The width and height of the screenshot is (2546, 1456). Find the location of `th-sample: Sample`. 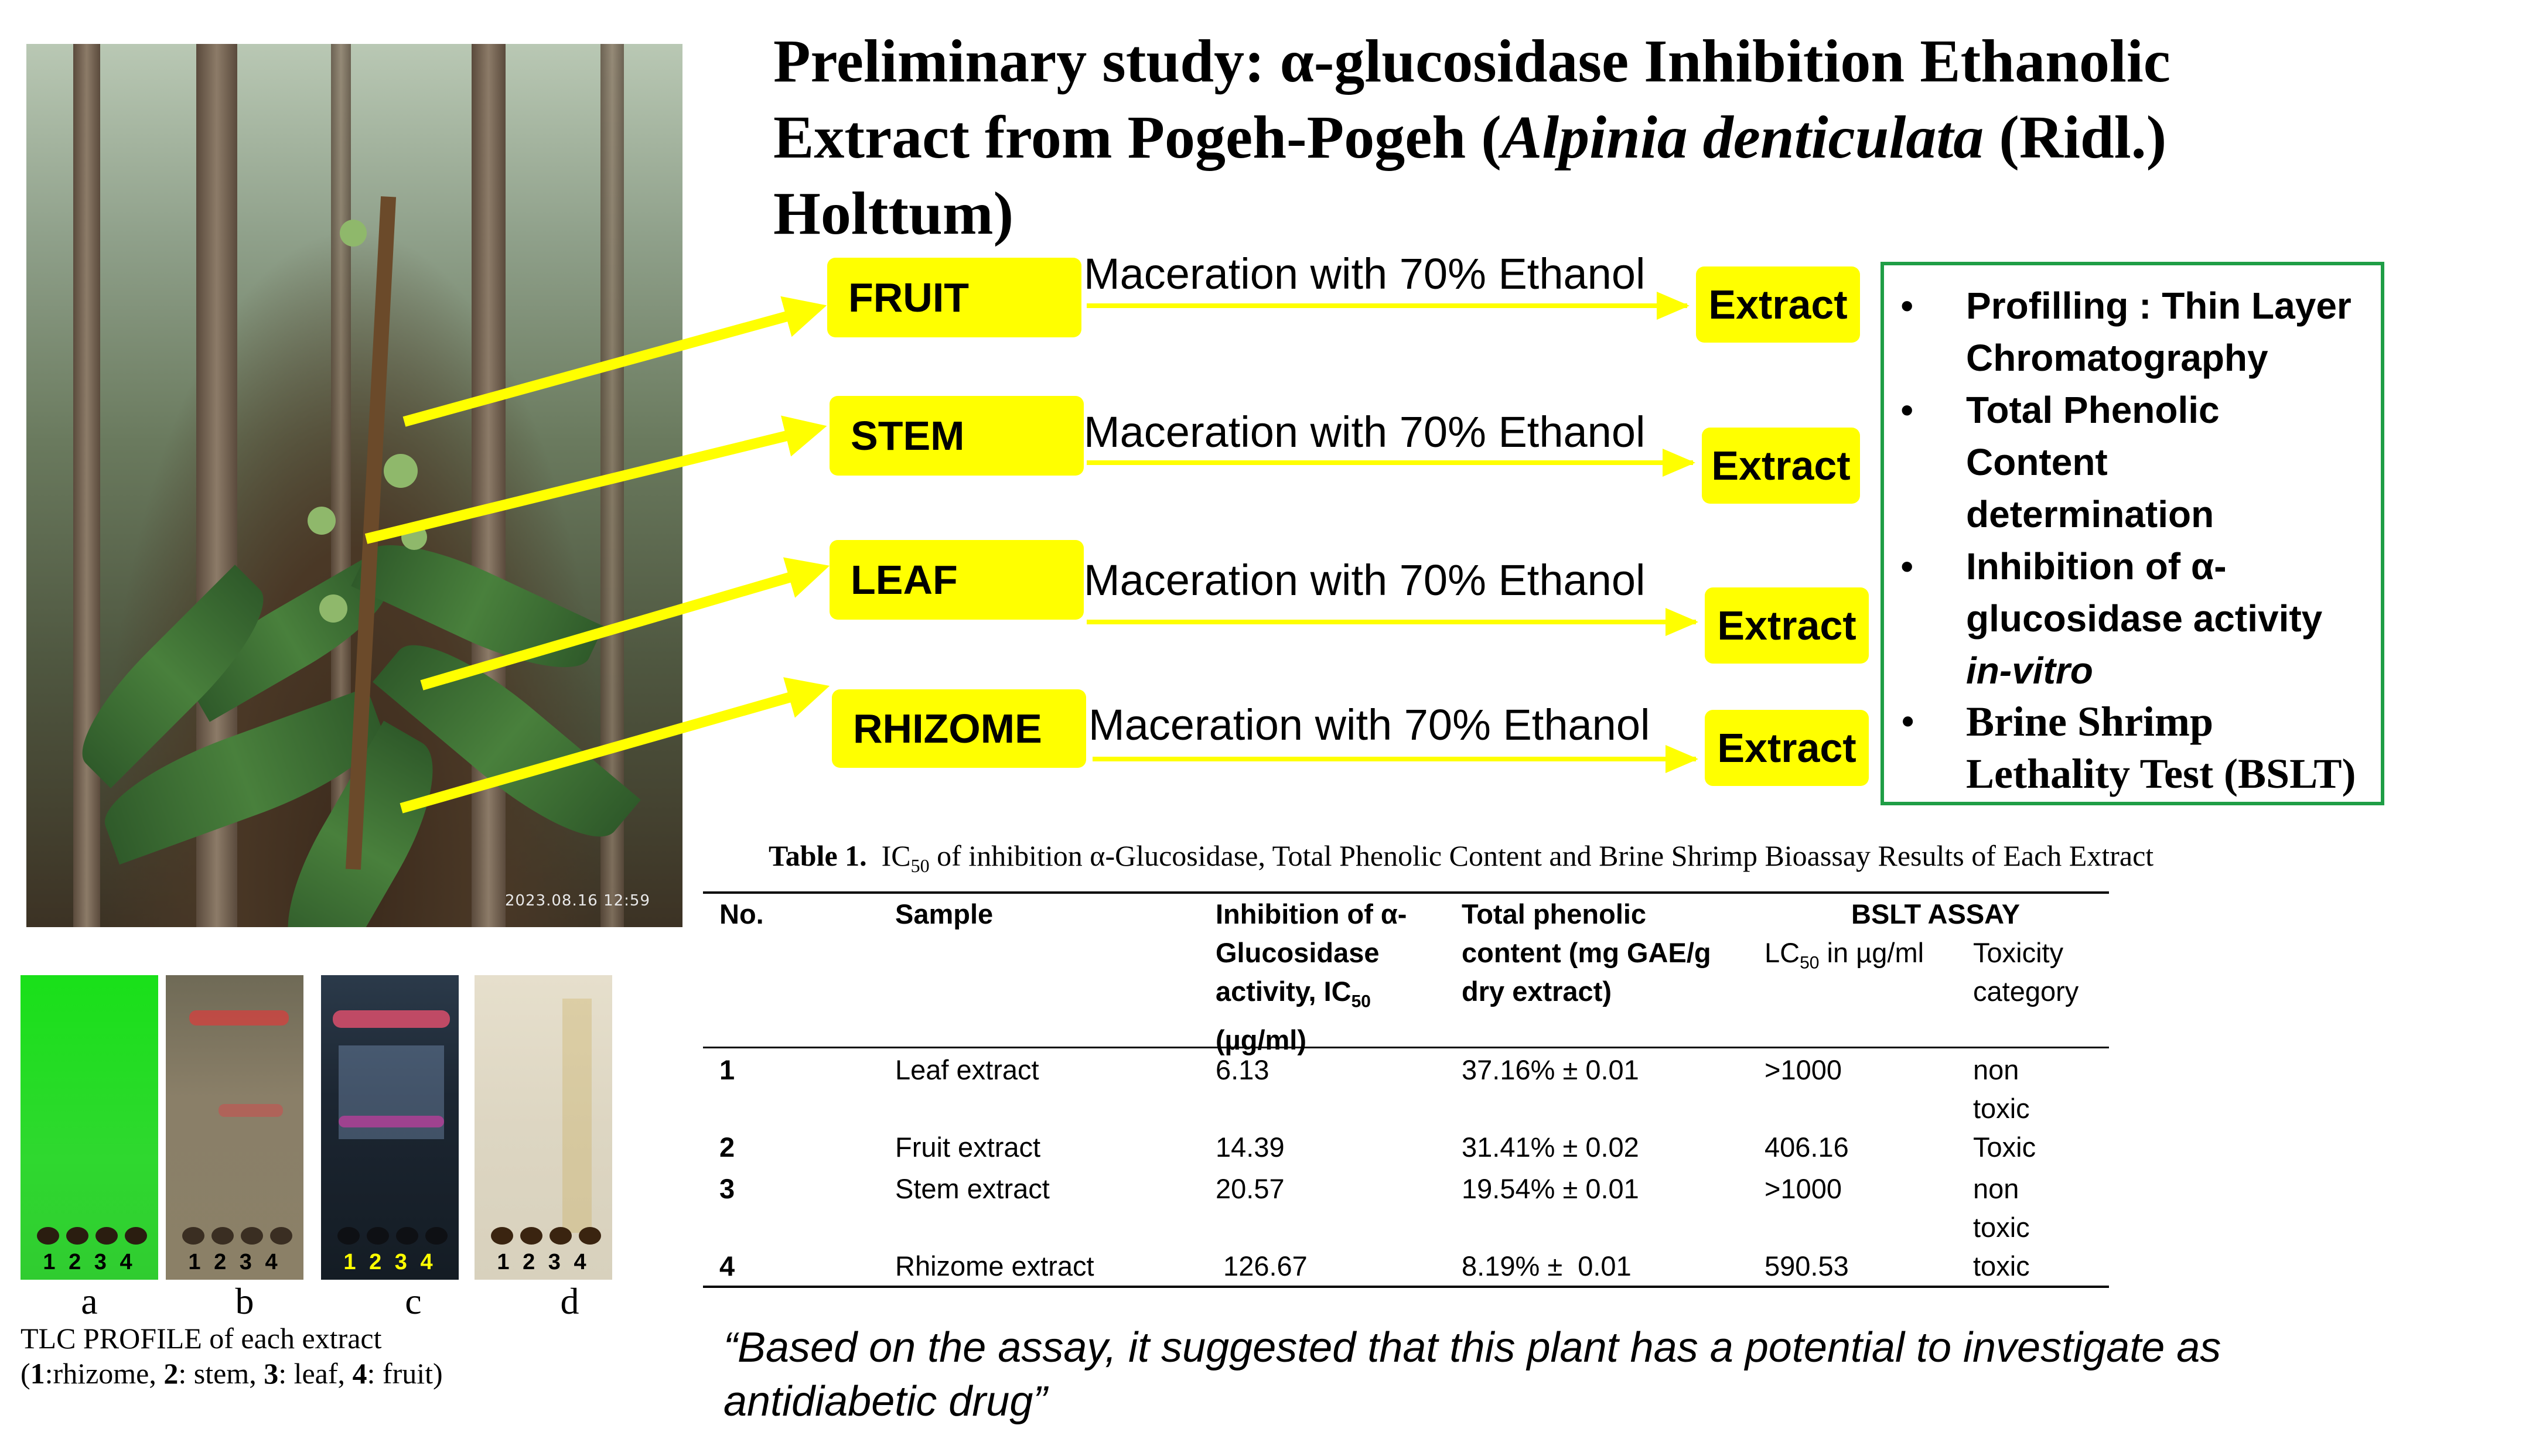

th-sample: Sample is located at coordinates (944, 913).